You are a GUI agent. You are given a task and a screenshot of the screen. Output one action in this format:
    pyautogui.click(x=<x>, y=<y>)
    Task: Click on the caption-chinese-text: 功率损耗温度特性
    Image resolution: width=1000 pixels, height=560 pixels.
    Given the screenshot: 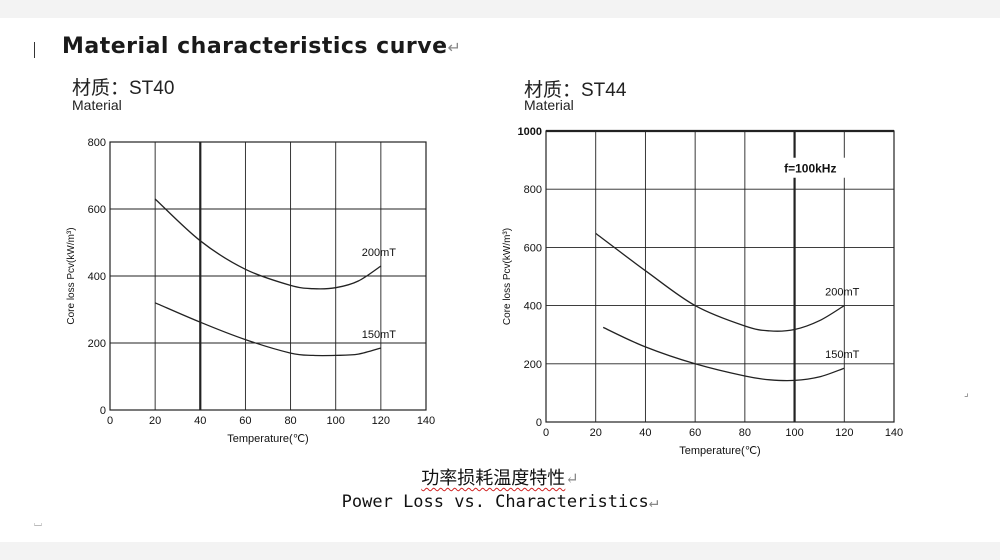 What is the action you would take?
    pyautogui.click(x=493, y=478)
    